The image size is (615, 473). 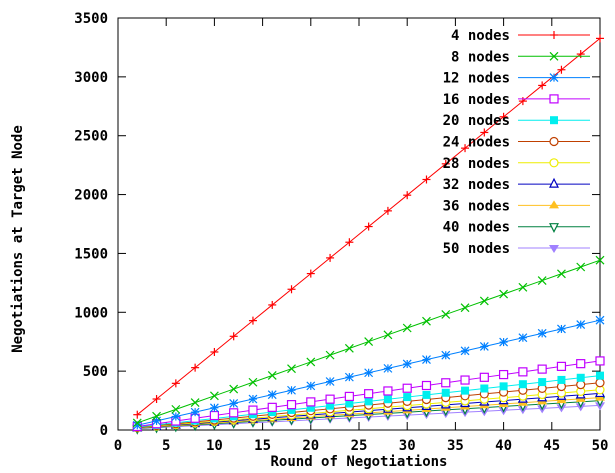 I want to click on y-tick-label: 2500, so click(x=91, y=137).